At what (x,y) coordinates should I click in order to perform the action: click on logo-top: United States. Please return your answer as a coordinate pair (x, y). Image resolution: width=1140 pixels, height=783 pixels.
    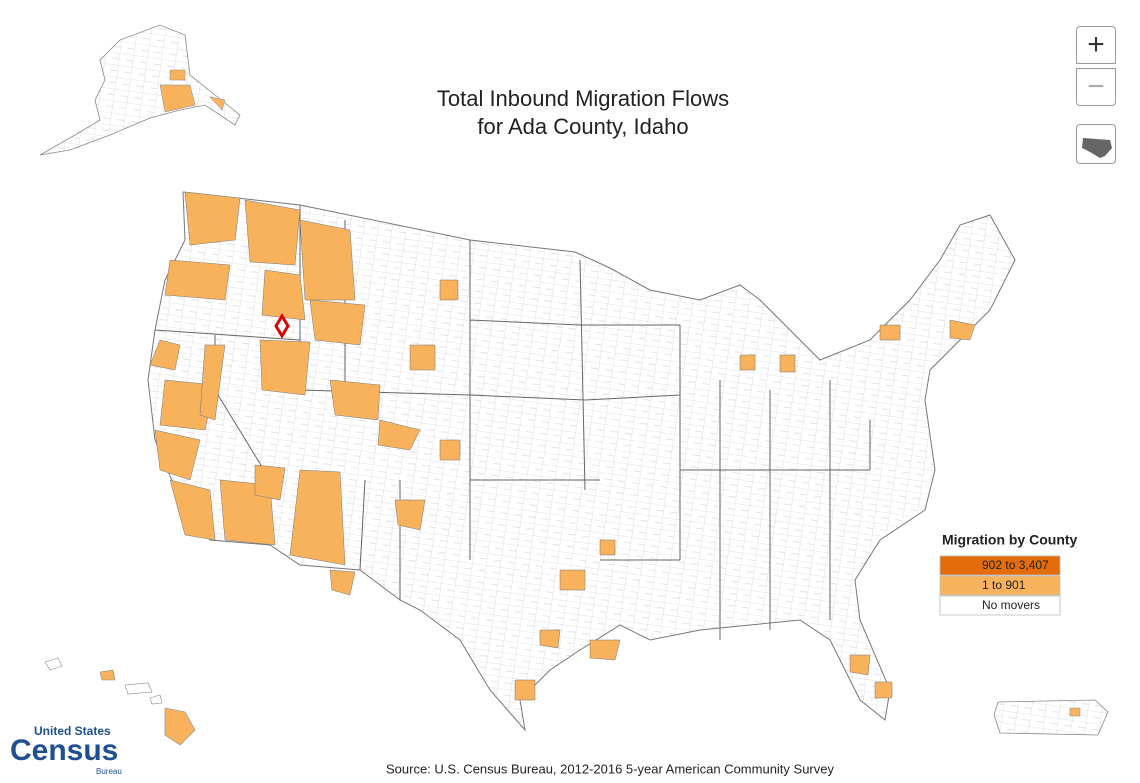
    Looking at the image, I should click on (72, 731).